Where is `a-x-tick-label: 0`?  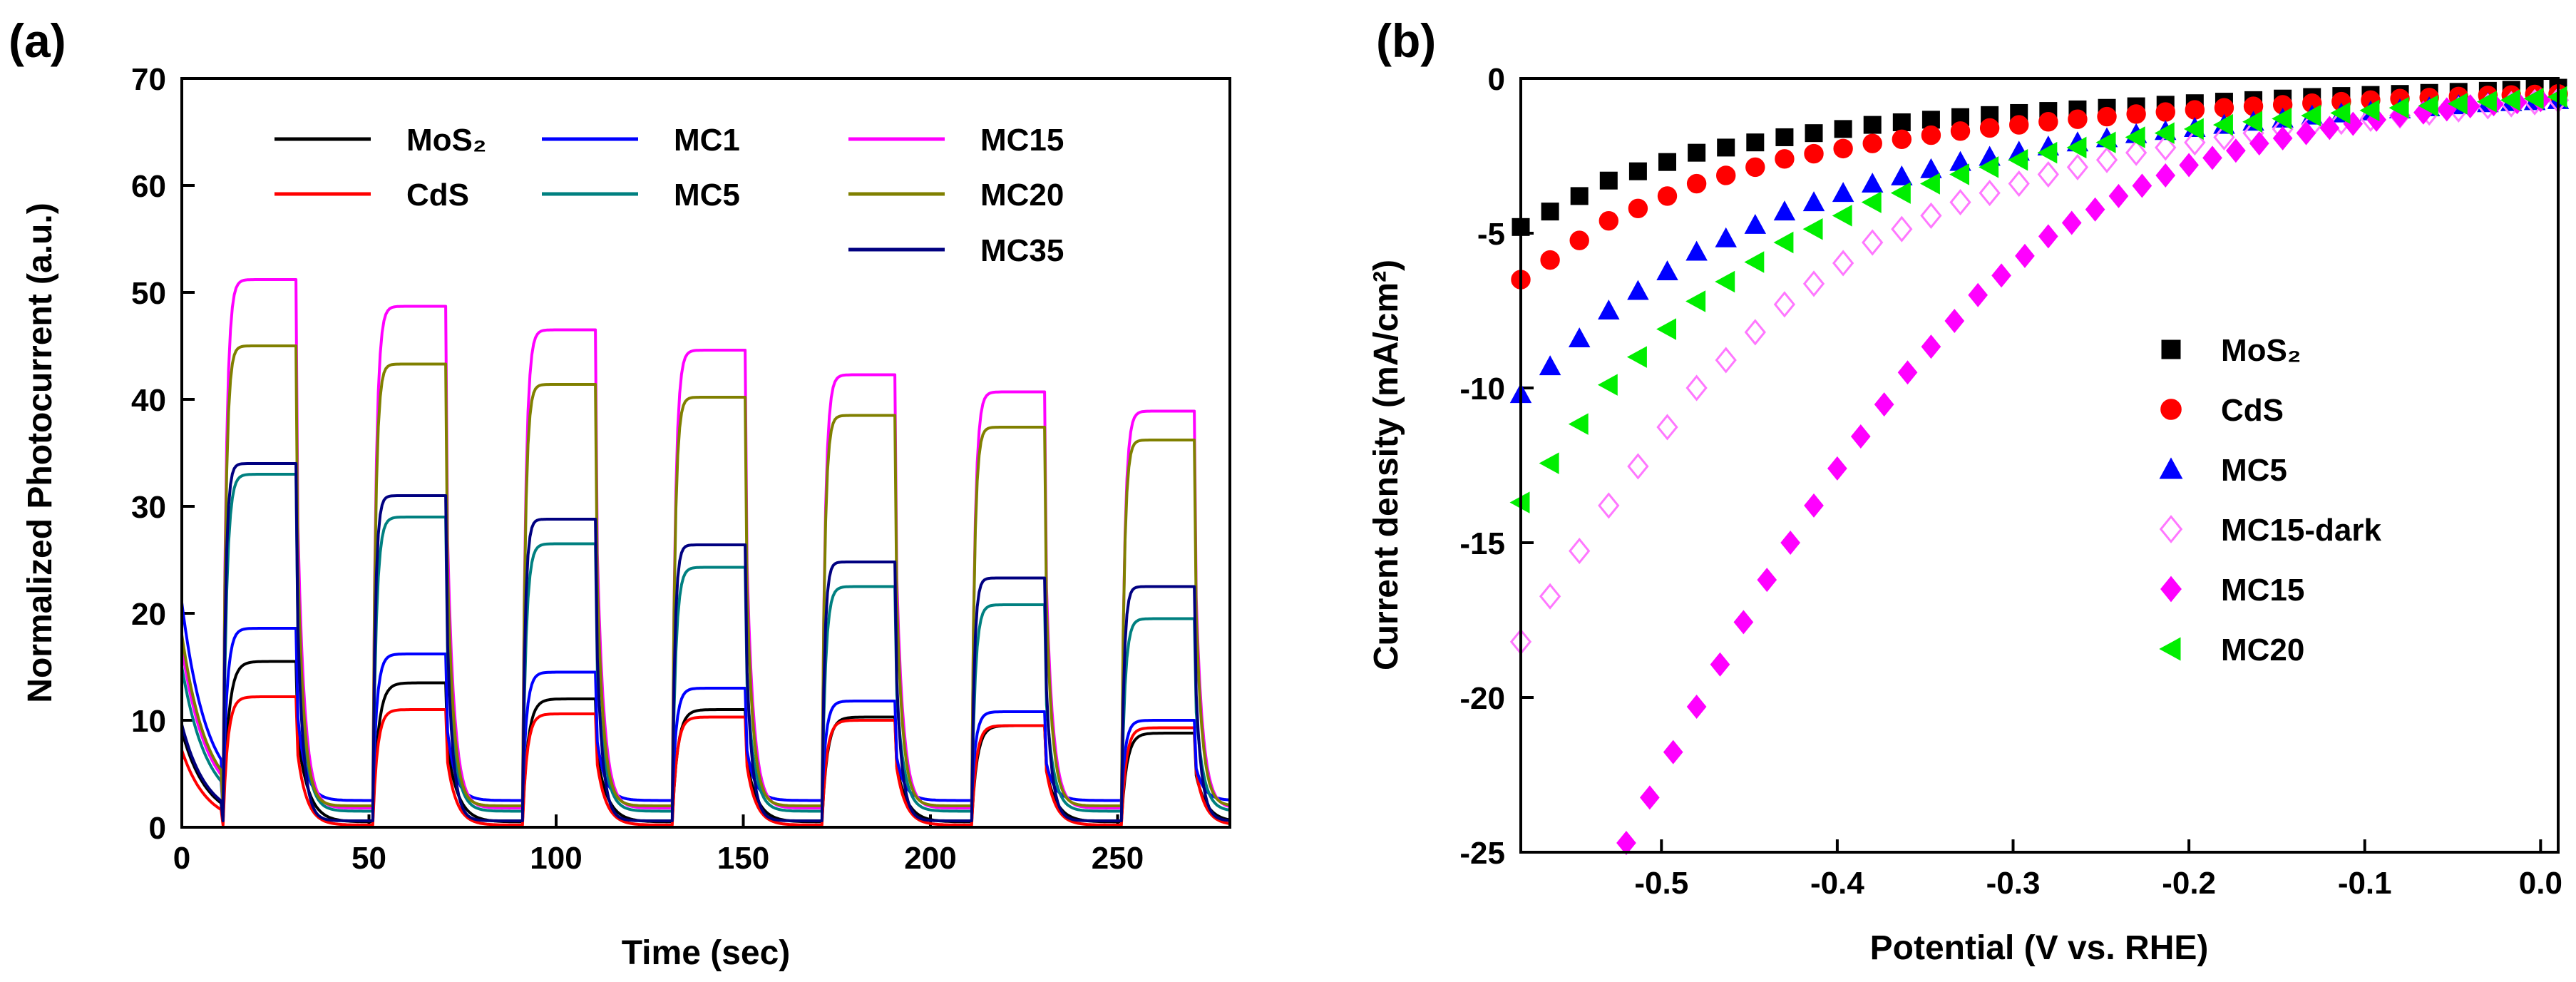
a-x-tick-label: 0 is located at coordinates (181, 858).